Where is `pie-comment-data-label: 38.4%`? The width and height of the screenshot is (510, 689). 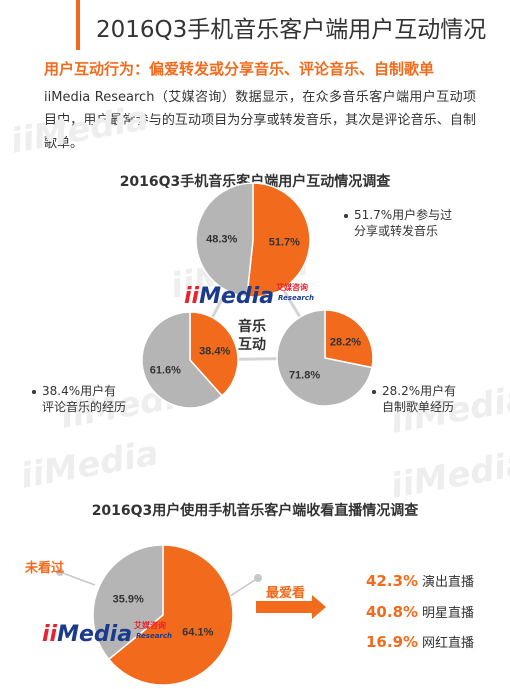
pie-comment-data-label: 38.4% is located at coordinates (214, 352).